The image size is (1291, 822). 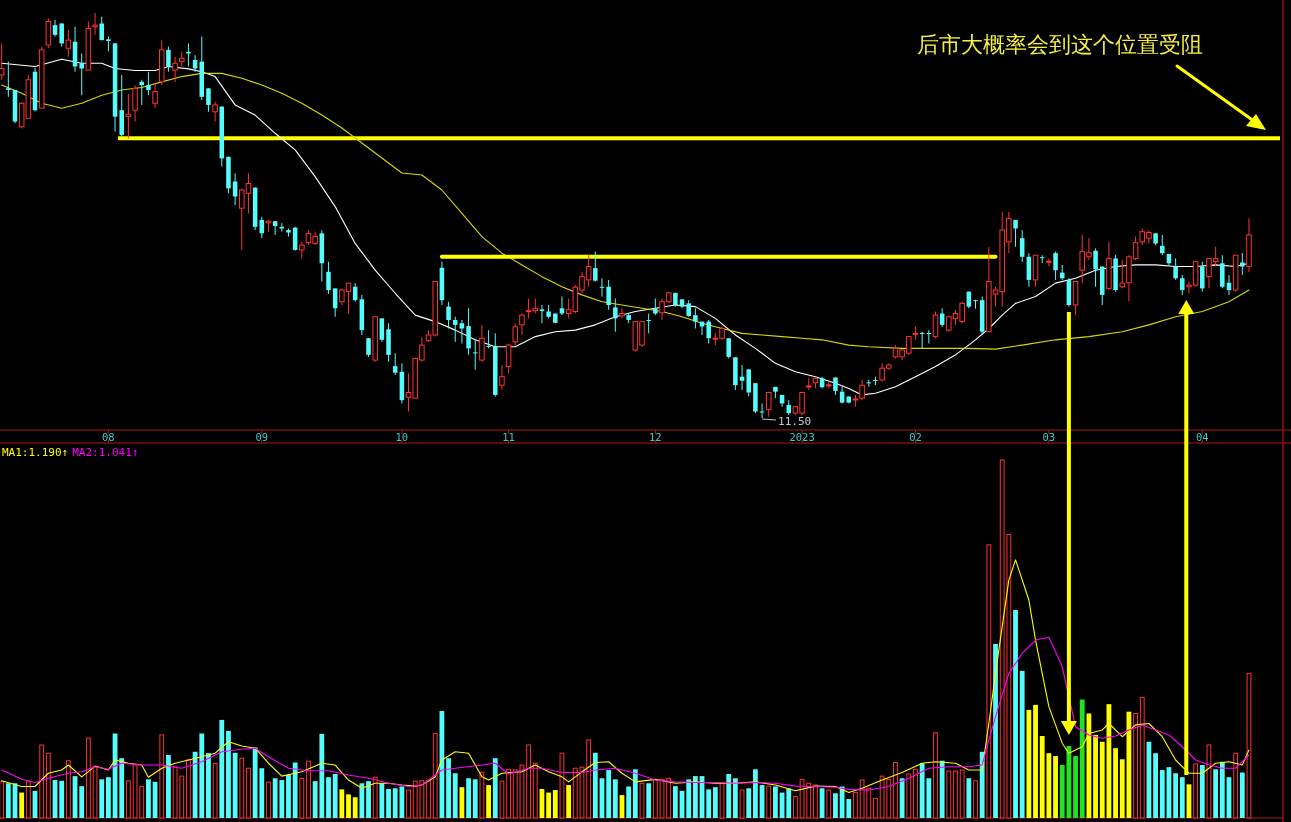 What do you see at coordinates (108, 437) in the screenshot?
I see `x-tick-label: 08` at bounding box center [108, 437].